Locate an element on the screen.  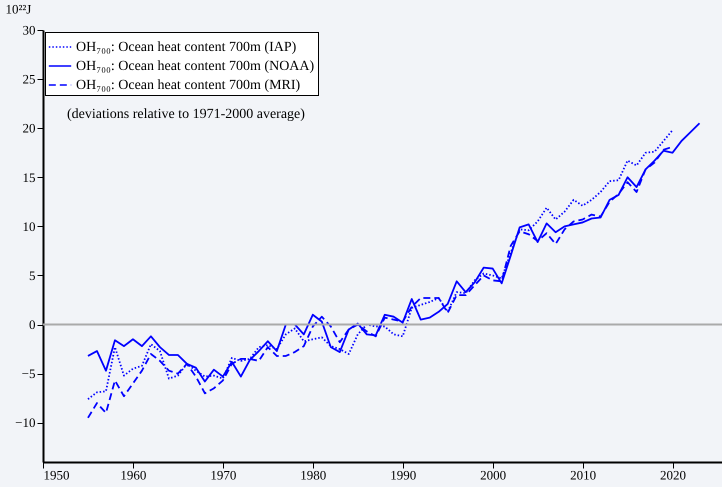
x-tick-label: 2010 is located at coordinates (583, 475).